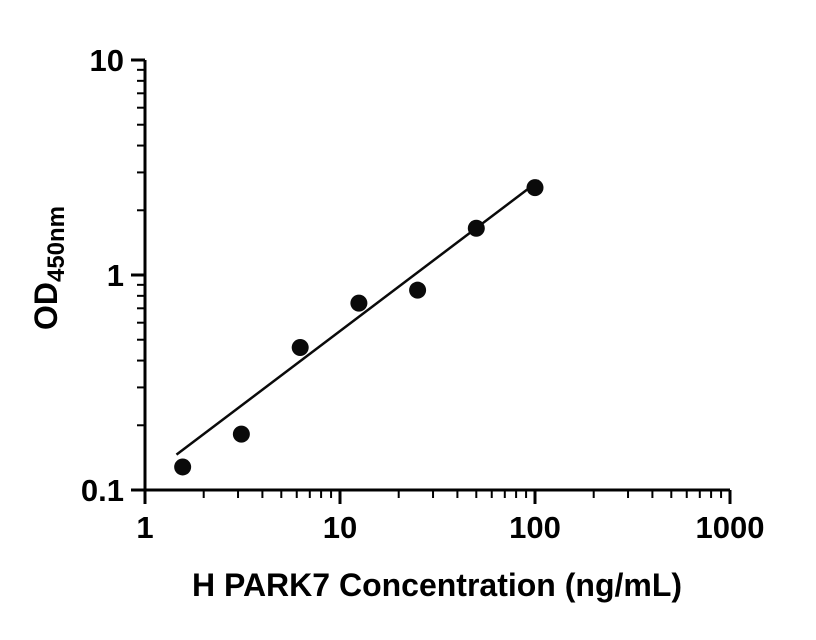 The image size is (816, 640). What do you see at coordinates (46, 306) in the screenshot?
I see `y-axis-title-main: OD` at bounding box center [46, 306].